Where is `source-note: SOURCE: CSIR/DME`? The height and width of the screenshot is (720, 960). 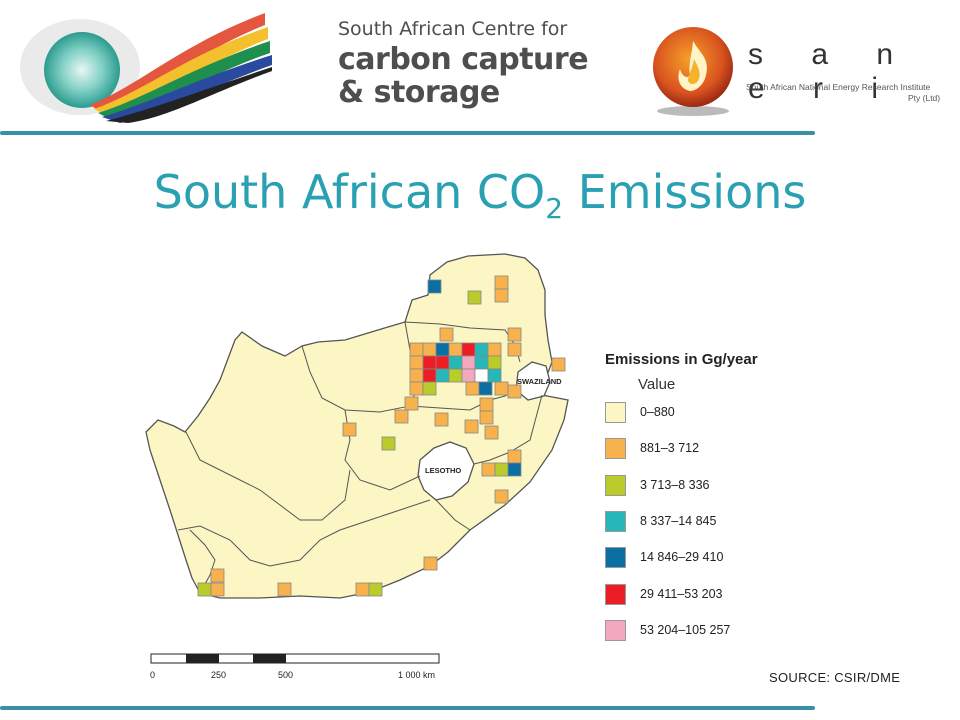 source-note: SOURCE: CSIR/DME is located at coordinates (835, 677).